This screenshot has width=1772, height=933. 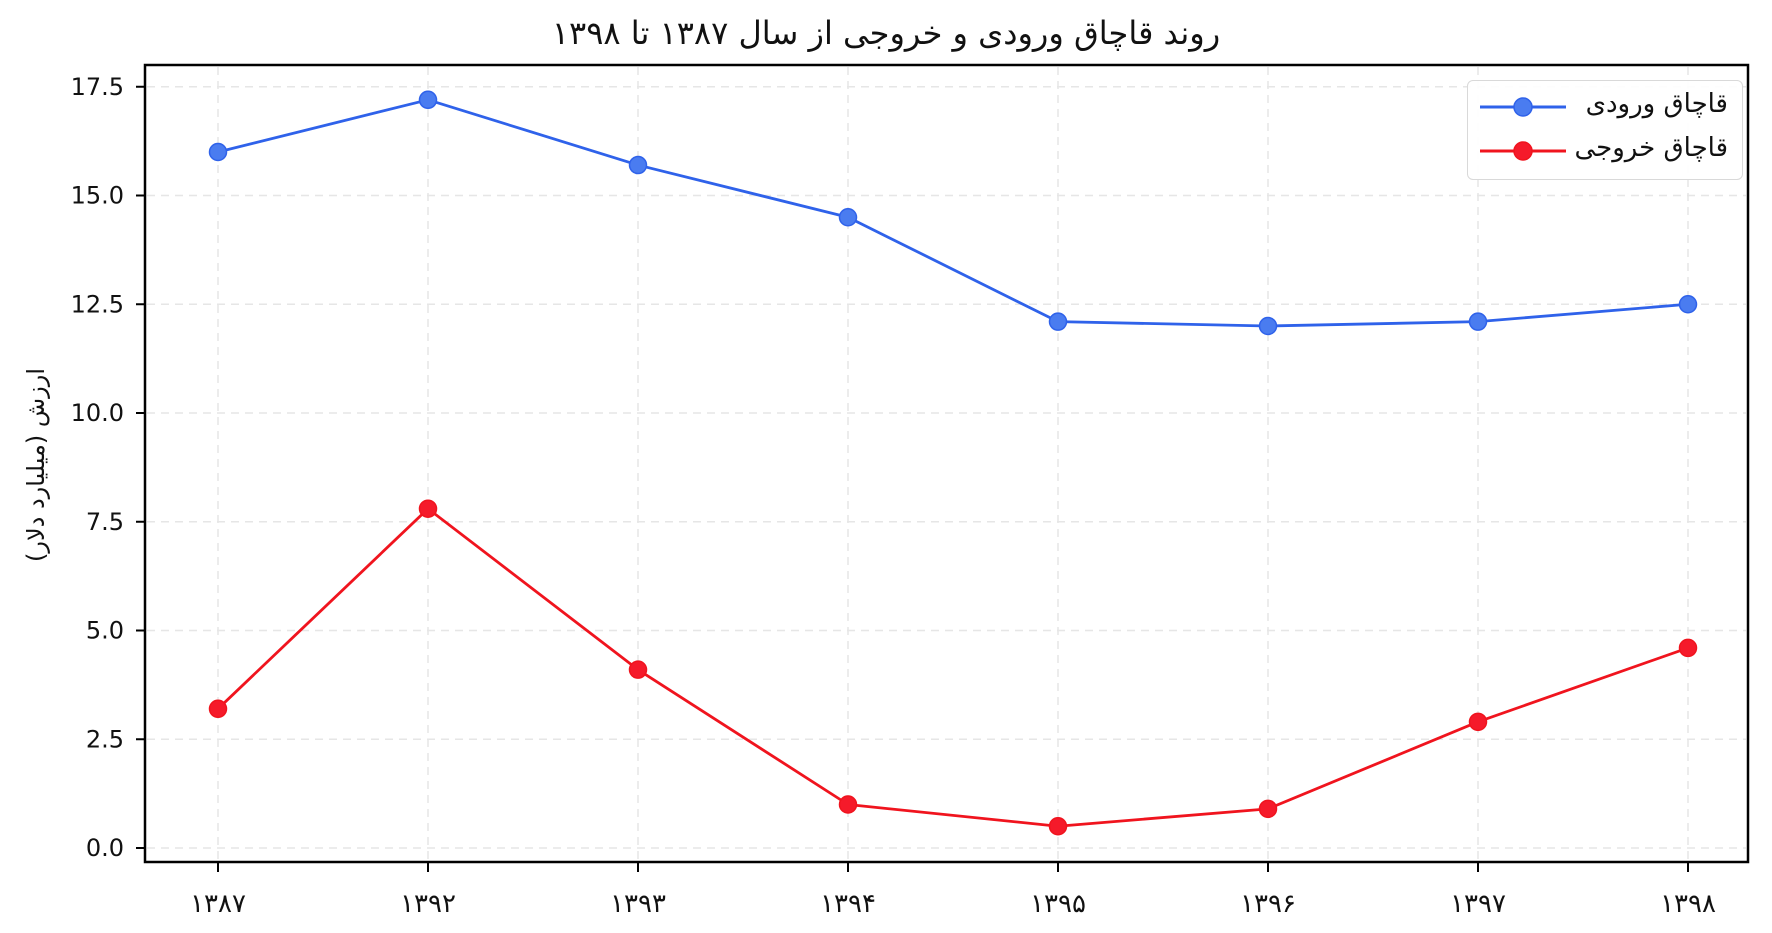 I want to click on legend-item-outbound: قاچاق خروجی, so click(x=1605, y=151).